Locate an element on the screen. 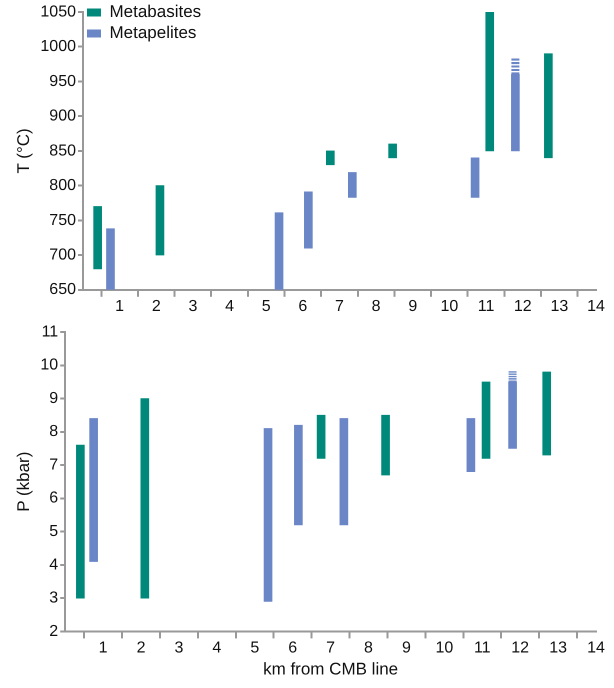 The image size is (614, 688). y-tick-label: 750 is located at coordinates (62, 220).